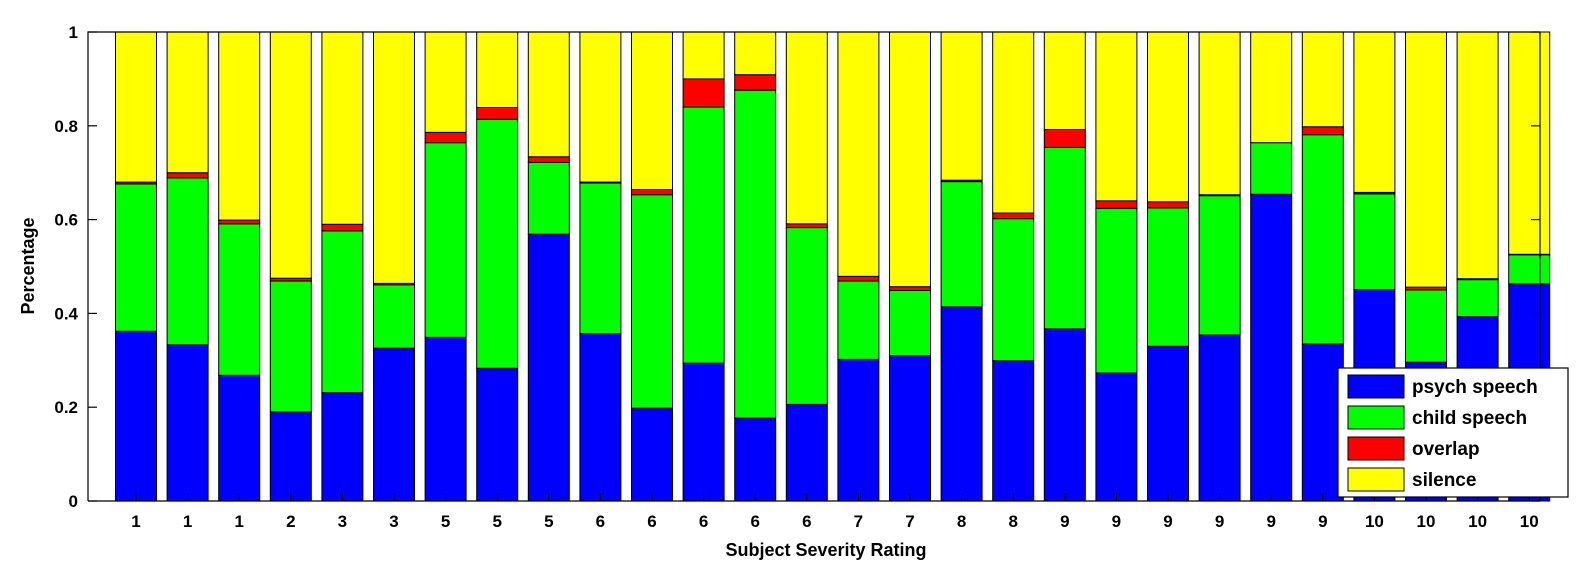 The image size is (1590, 561). I want to click on y-tick-label: 1, so click(73, 32).